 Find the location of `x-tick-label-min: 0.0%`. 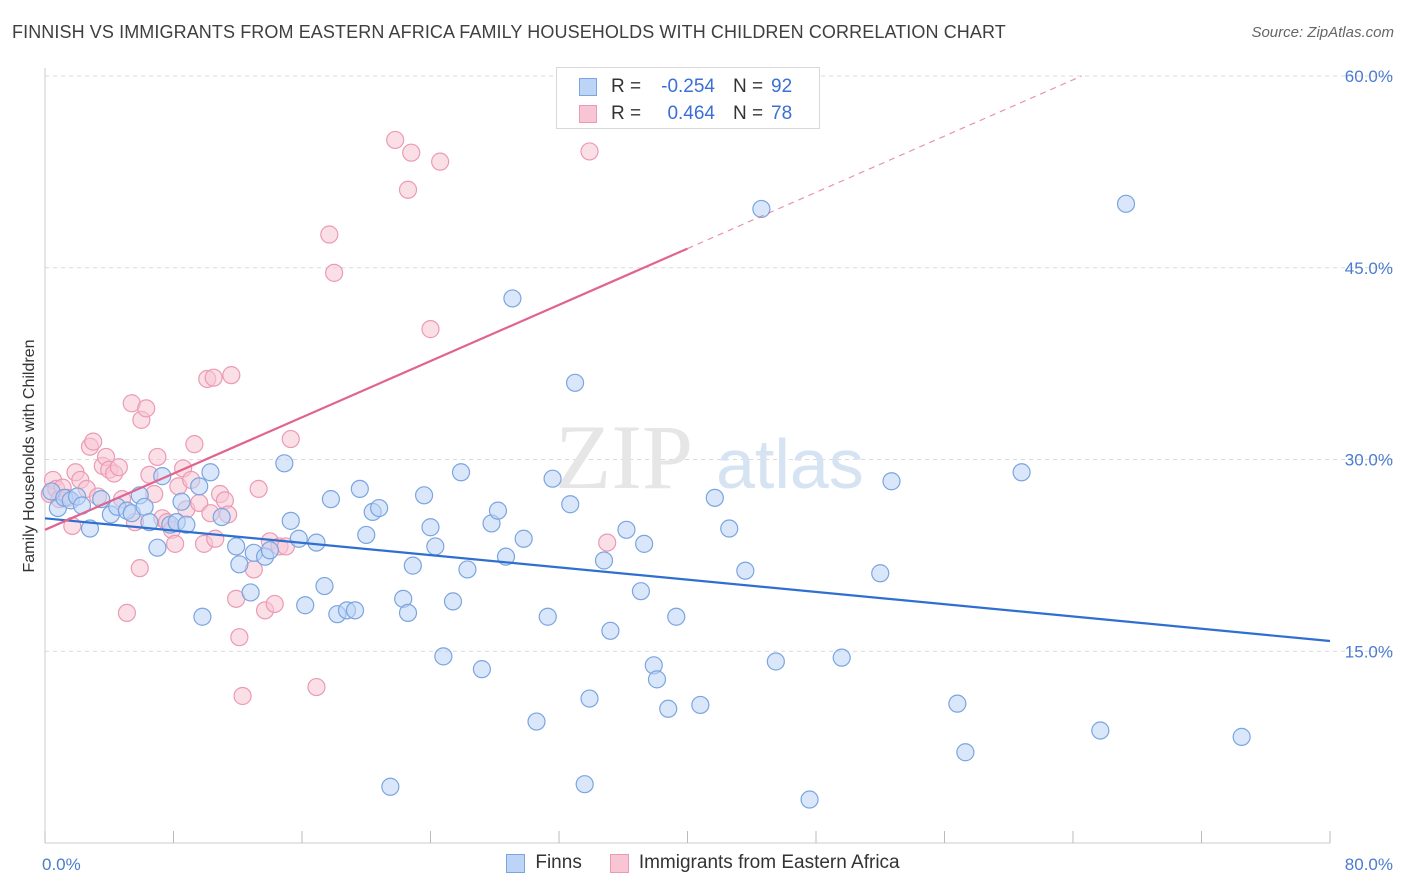

x-tick-label-min: 0.0% is located at coordinates (61, 864).